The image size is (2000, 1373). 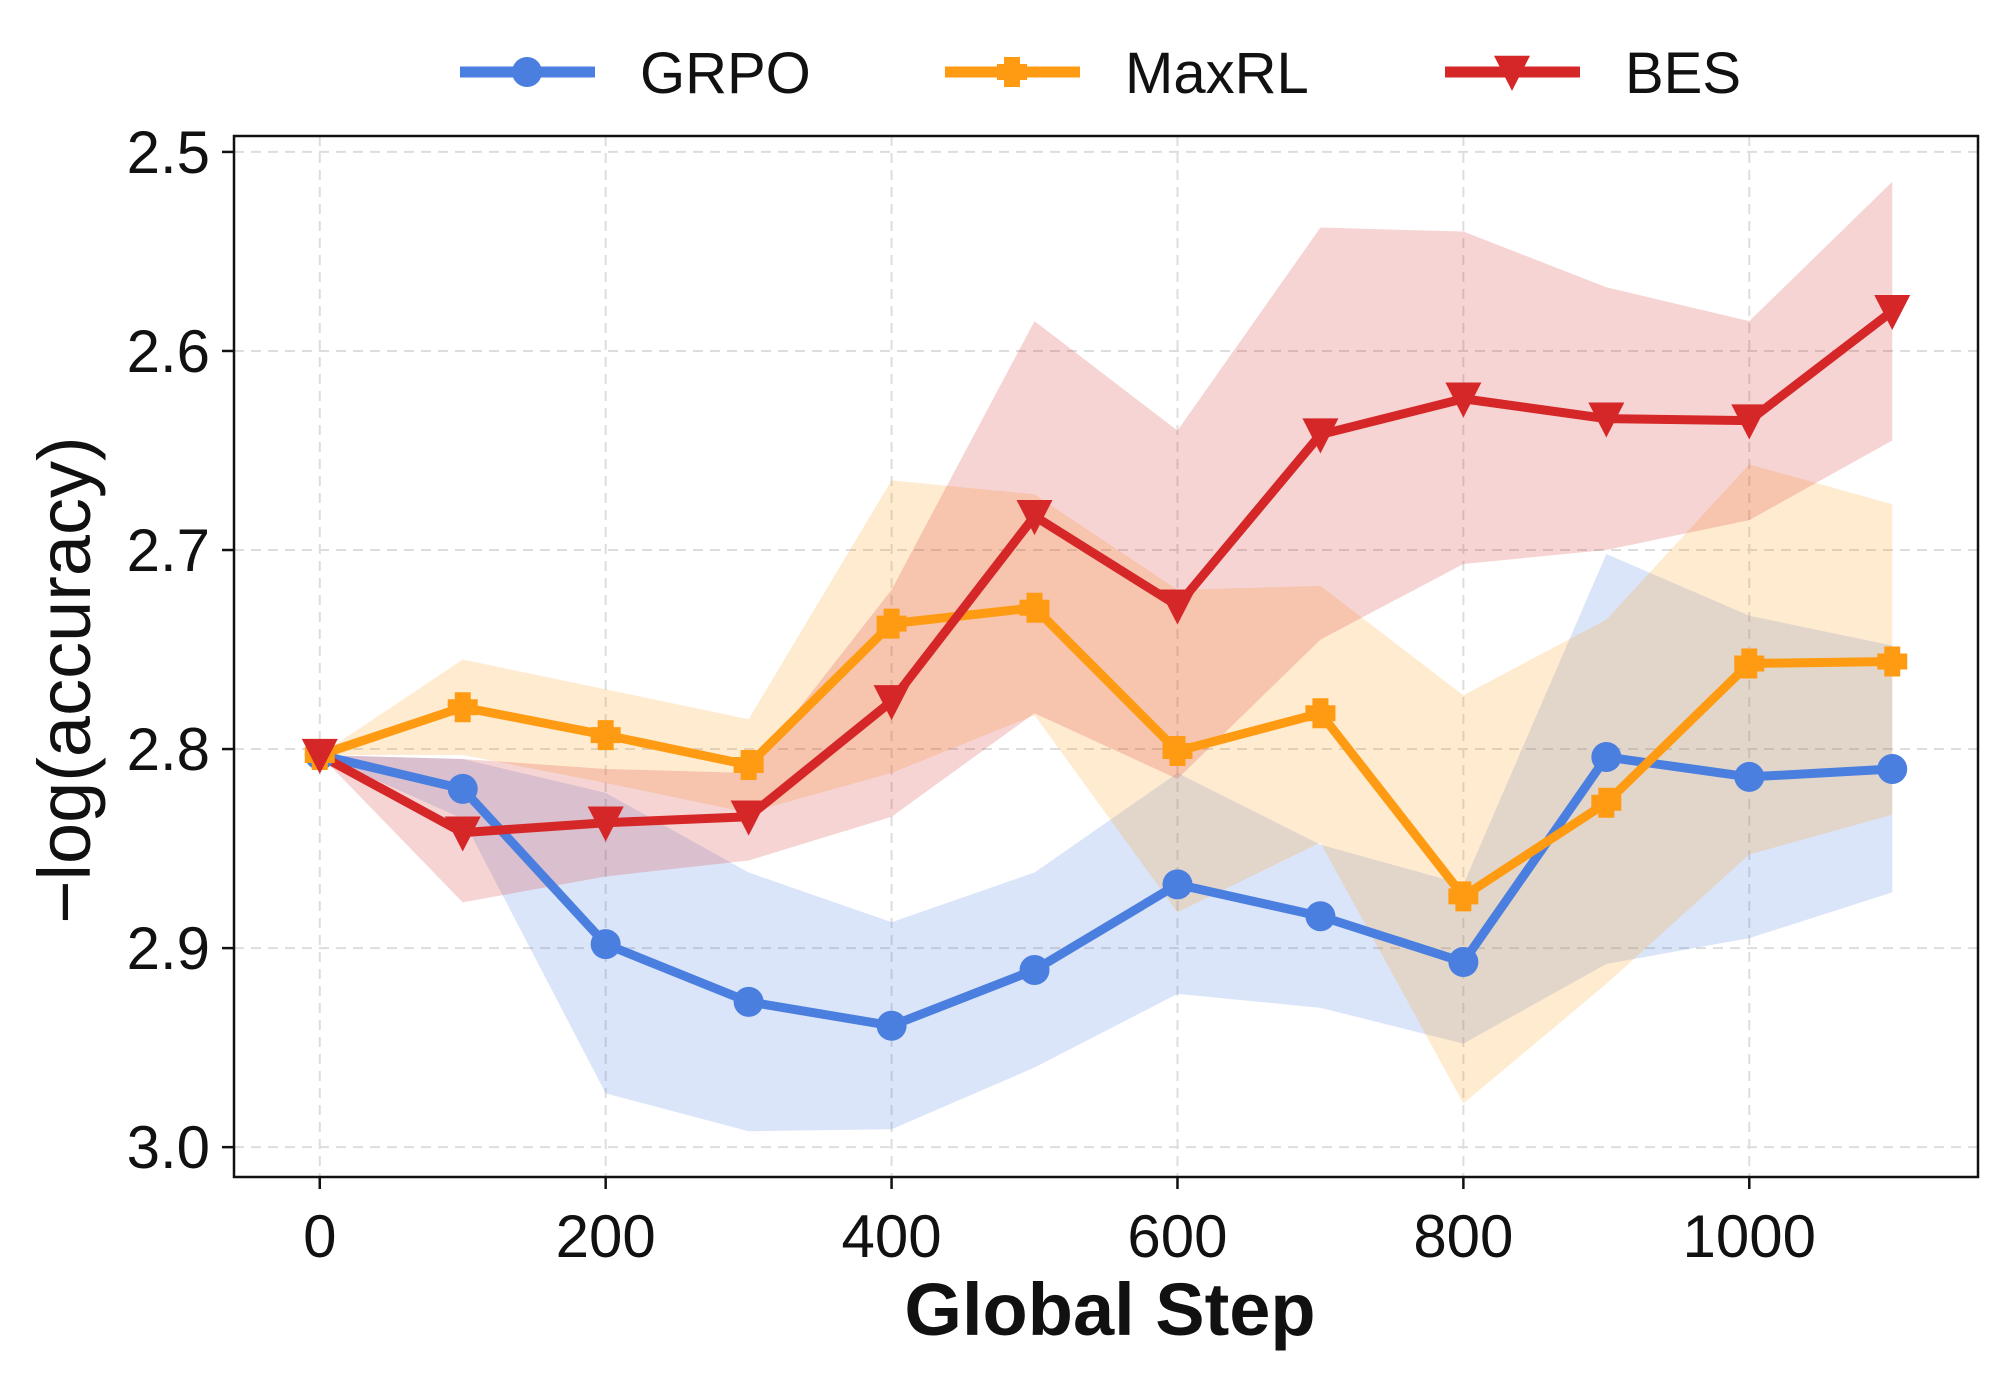 I want to click on legend-label-bes: BES, so click(x=1683, y=73).